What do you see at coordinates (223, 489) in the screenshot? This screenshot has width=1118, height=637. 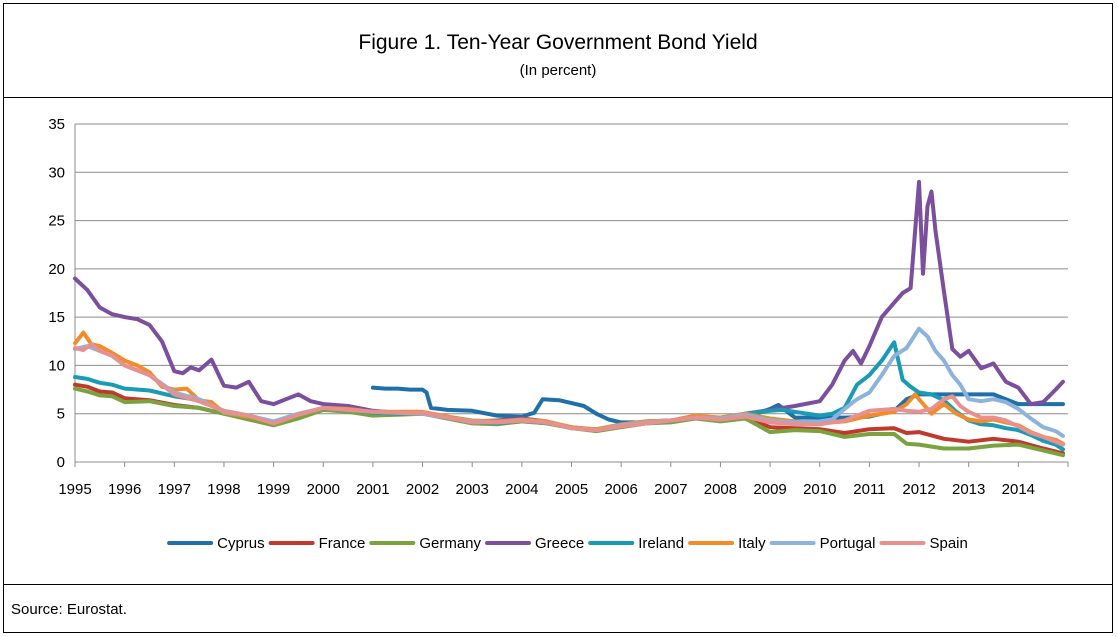 I see `x-tick-label: 1998` at bounding box center [223, 489].